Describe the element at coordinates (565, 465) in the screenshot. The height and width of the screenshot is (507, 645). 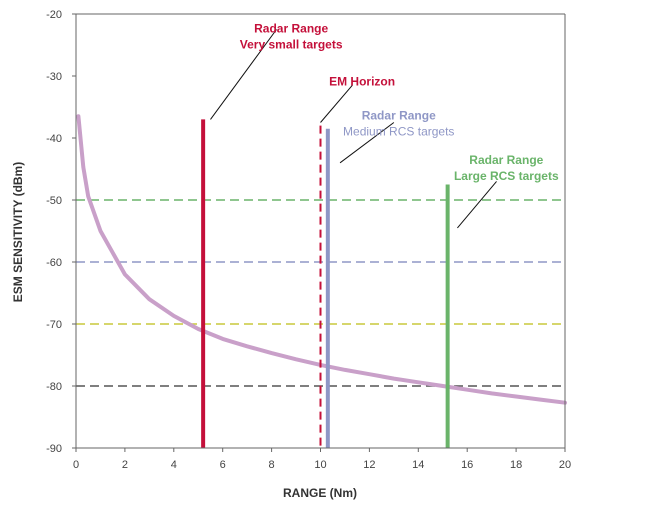
I see `x-tick-label-10: 20` at that location.